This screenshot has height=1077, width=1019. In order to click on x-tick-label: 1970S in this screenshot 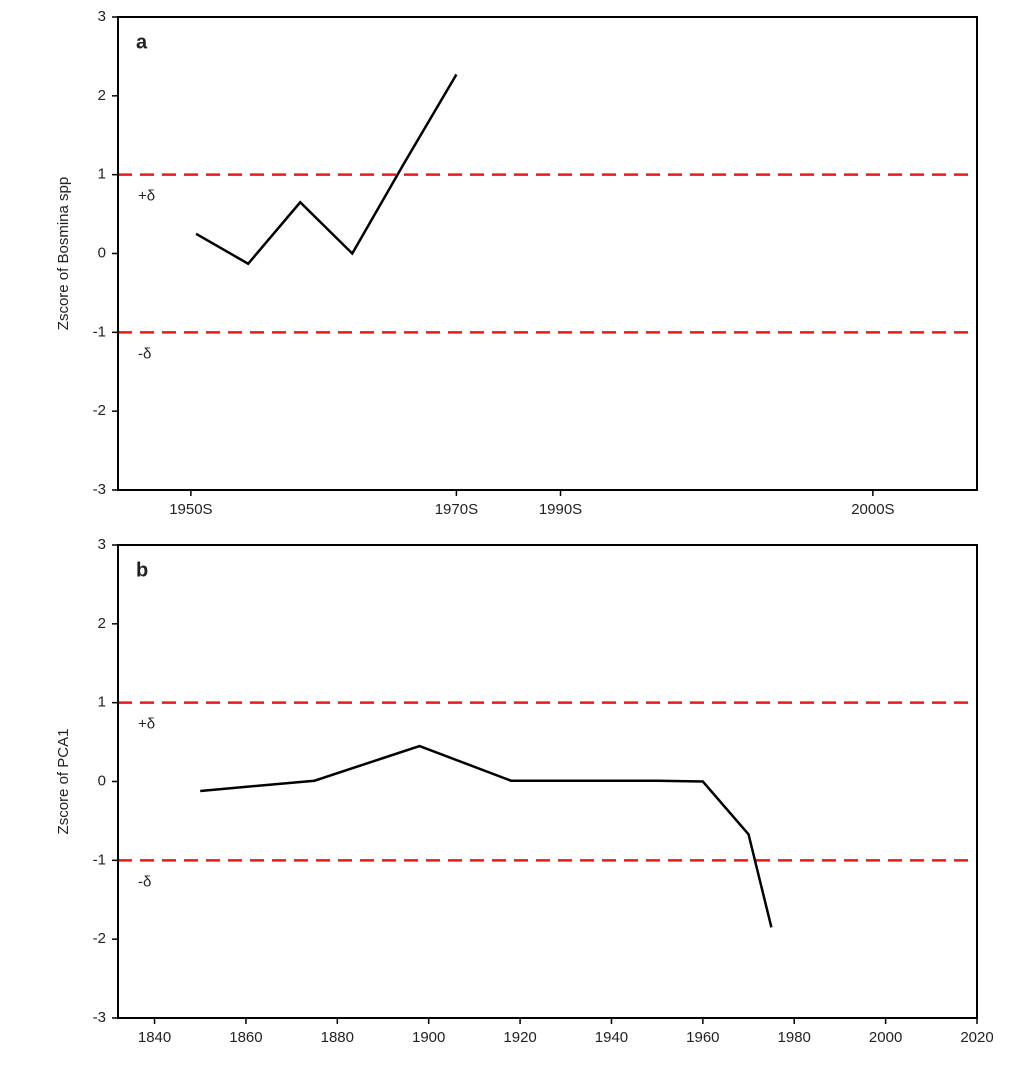, I will do `click(456, 509)`.